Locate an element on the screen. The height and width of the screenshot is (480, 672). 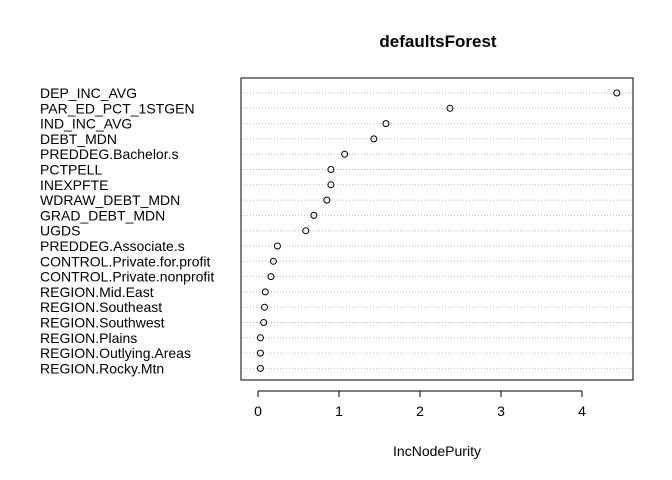
variable-label: PAR_ED_PCT_1STGEN is located at coordinates (117, 108).